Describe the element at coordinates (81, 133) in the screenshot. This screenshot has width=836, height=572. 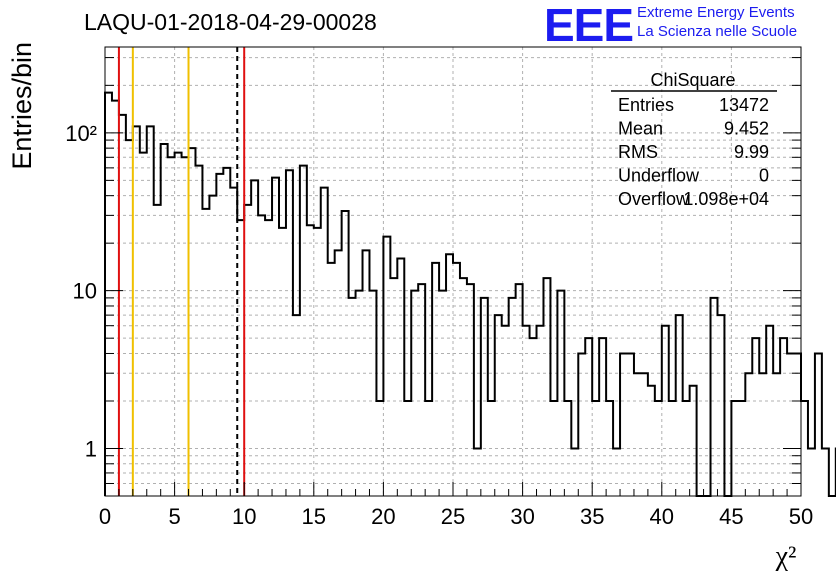
I see `y-tick-label: 10²` at that location.